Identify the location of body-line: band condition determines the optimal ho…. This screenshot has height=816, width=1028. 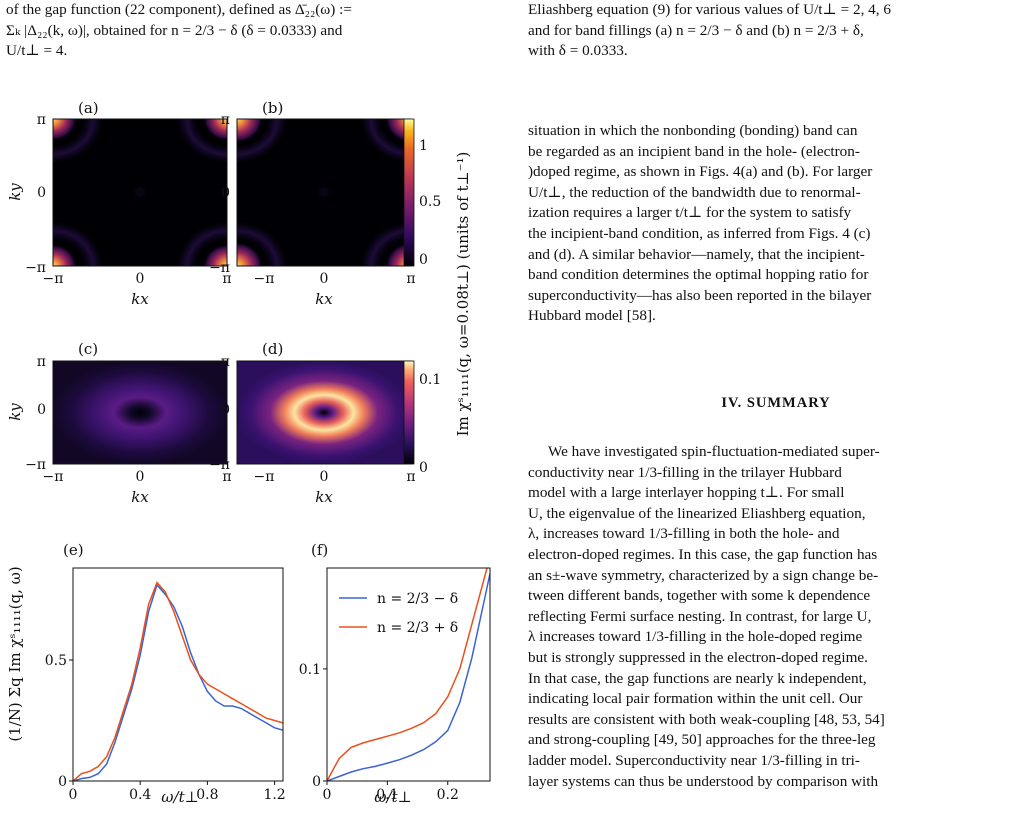
(698, 275).